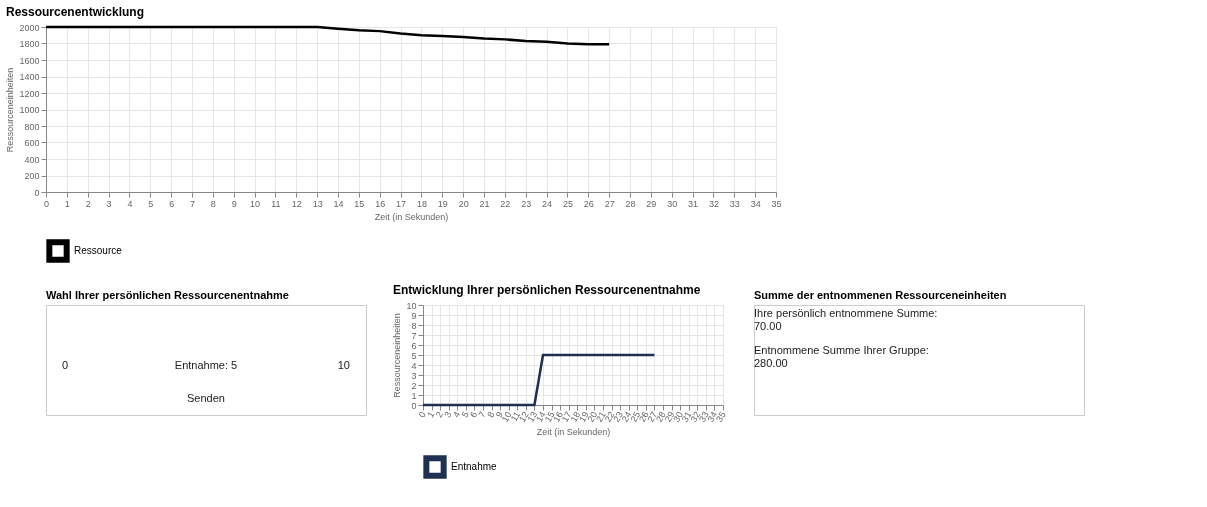 The image size is (1207, 507). I want to click on text: 280.00, so click(771, 363).